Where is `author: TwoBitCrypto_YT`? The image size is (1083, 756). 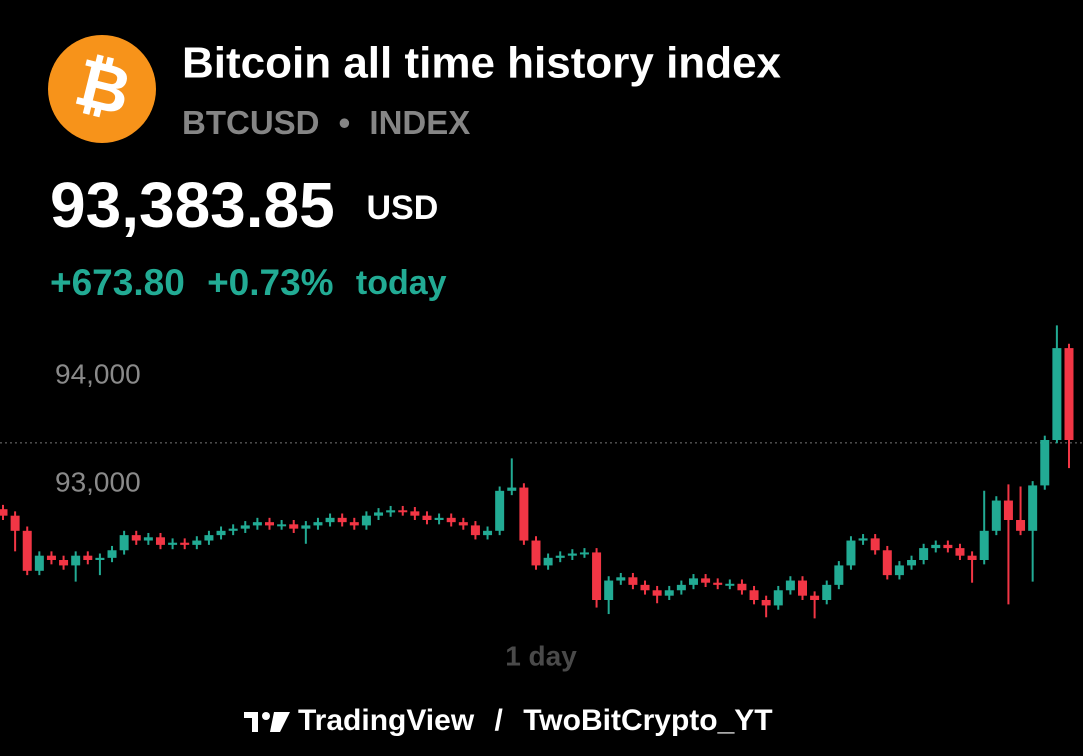 author: TwoBitCrypto_YT is located at coordinates (647, 720).